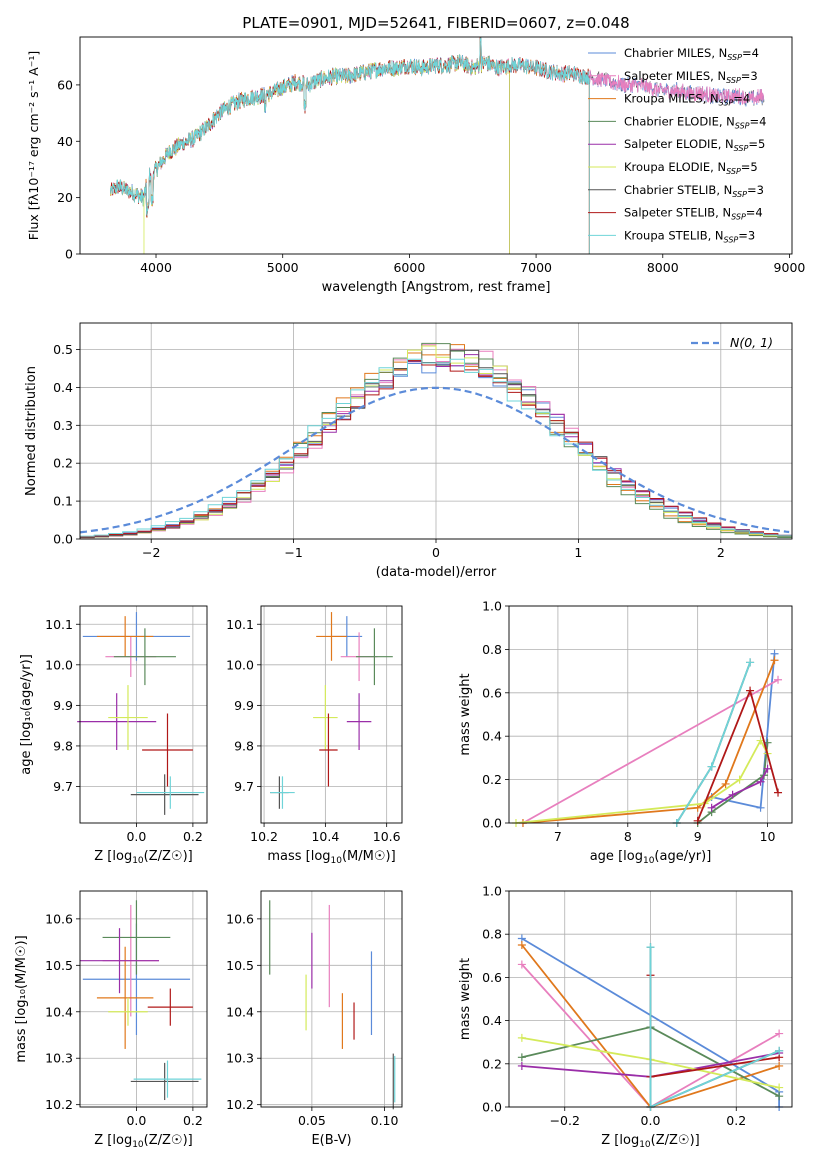  I want to click on mass_weight_vs_Z-ytick-label: 0.0, so click(492, 1107).